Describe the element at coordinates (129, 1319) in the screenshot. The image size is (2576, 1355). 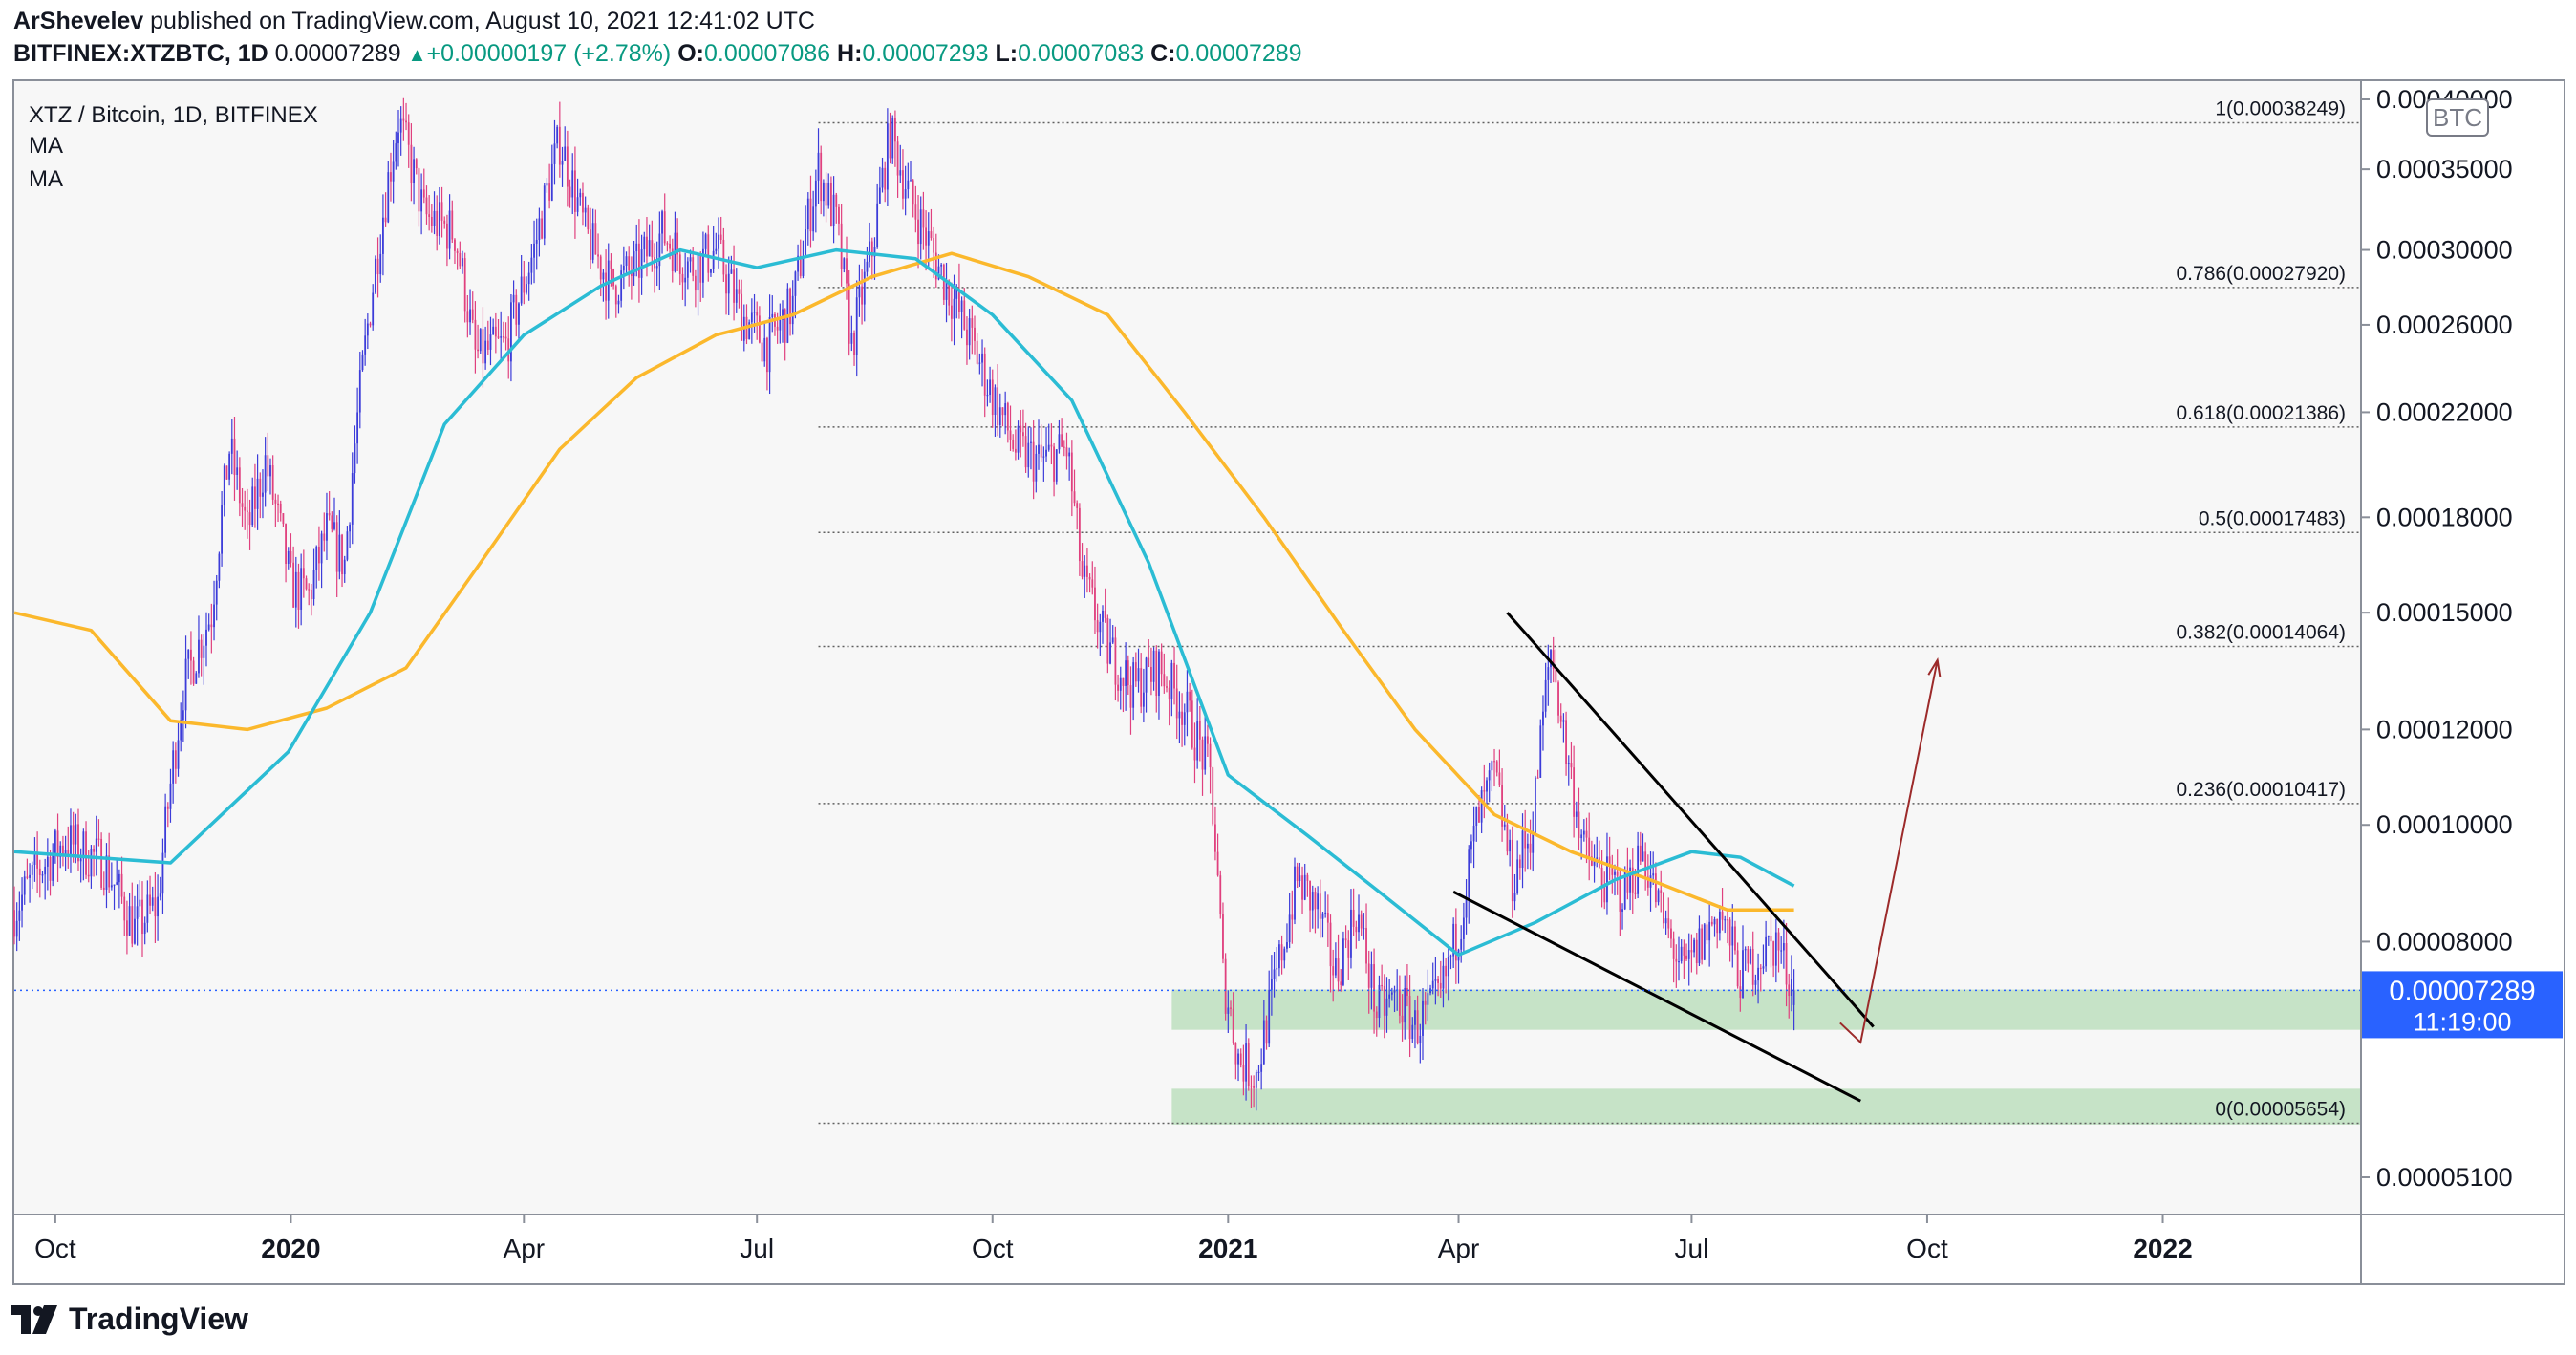
I see `tradingview-logo: TradingView` at that location.